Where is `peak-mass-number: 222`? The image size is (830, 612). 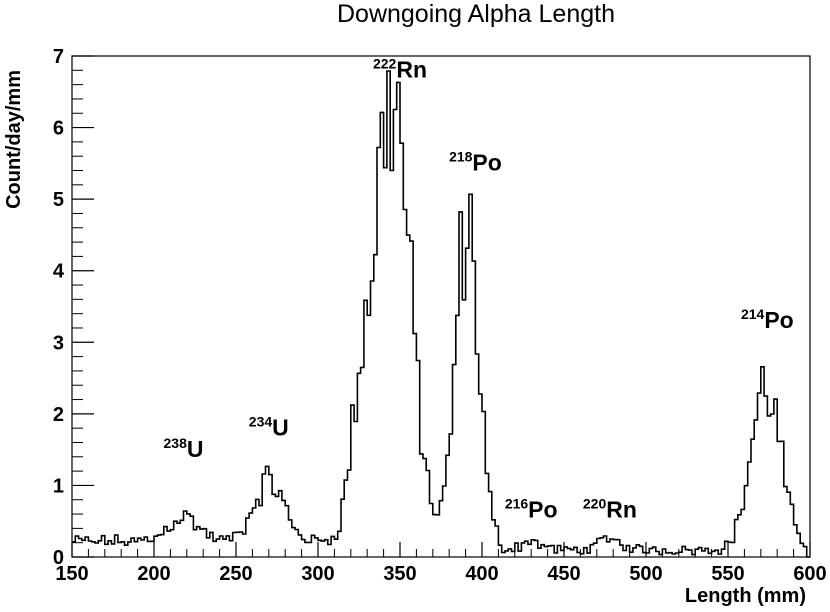 peak-mass-number: 222 is located at coordinates (385, 63).